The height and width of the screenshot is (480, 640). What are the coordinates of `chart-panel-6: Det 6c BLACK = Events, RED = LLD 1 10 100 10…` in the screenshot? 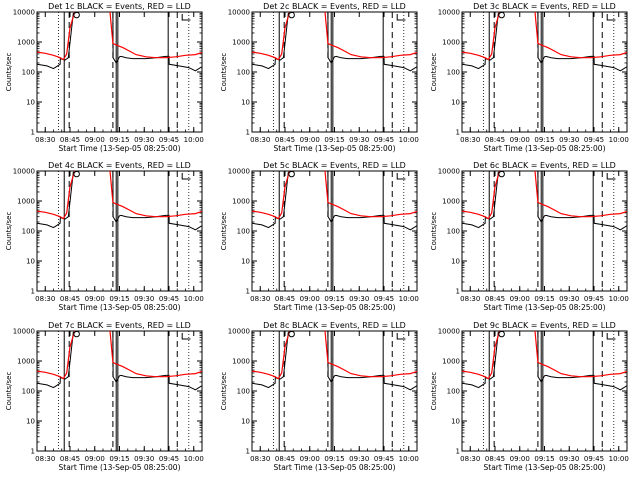 It's located at (529, 236).